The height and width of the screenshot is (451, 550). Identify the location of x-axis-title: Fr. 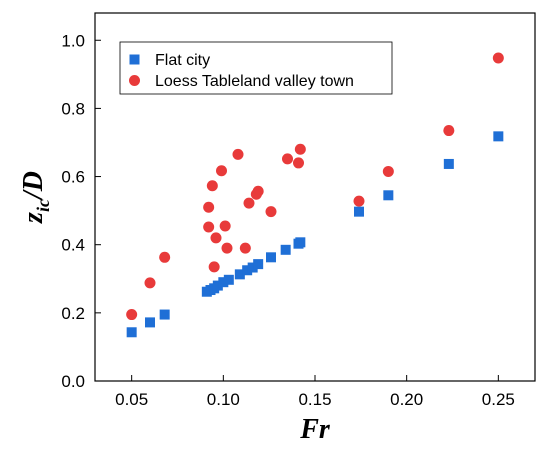
(315, 429).